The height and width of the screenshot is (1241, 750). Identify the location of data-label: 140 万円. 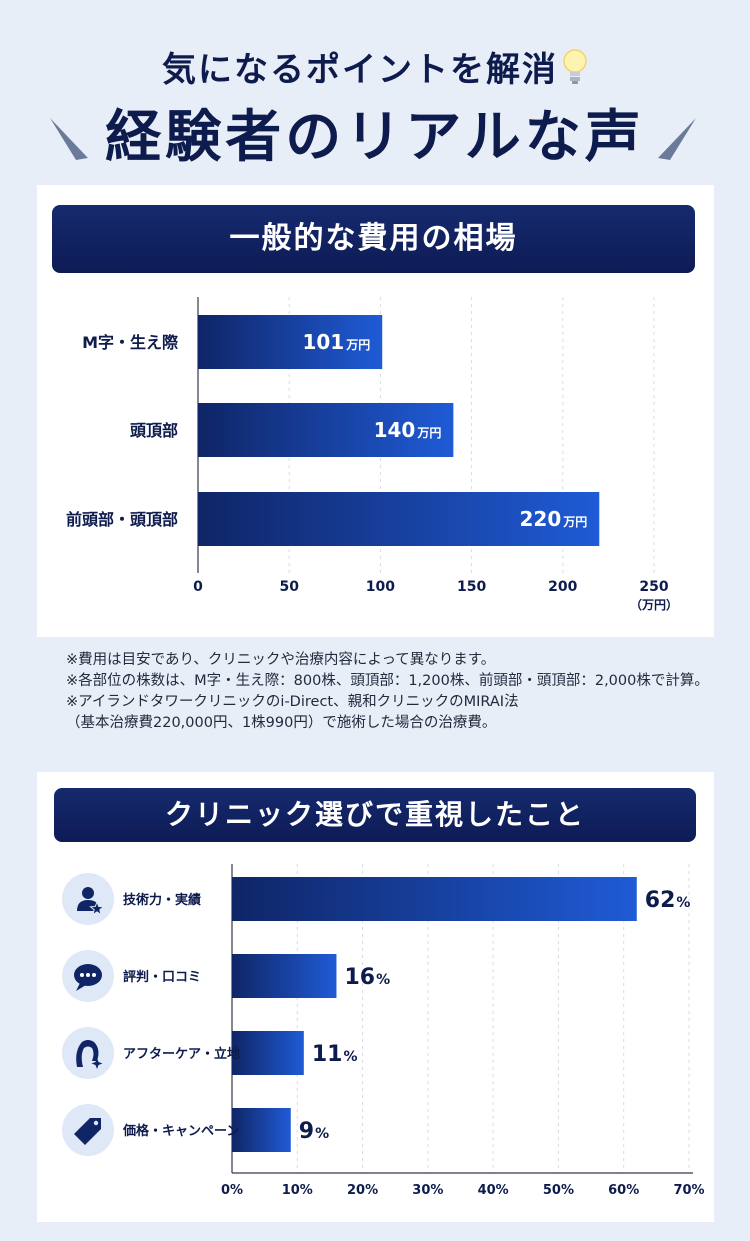
(408, 430).